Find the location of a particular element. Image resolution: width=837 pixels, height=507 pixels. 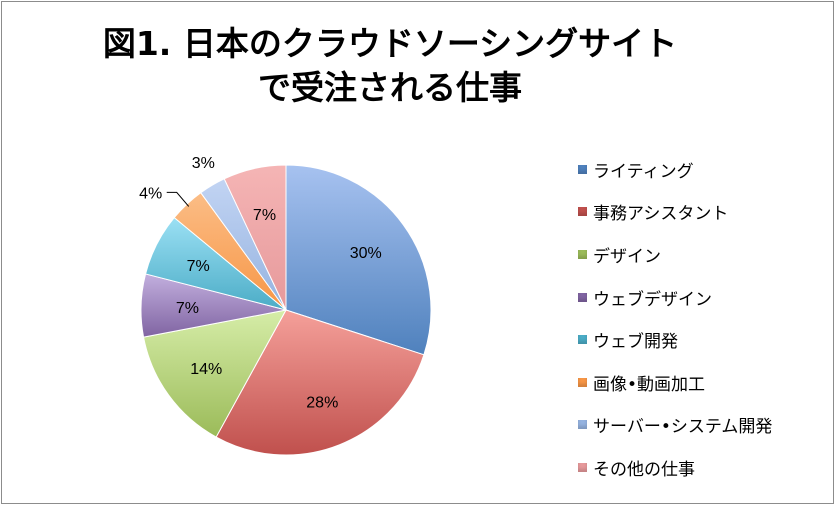

legend-item: 画像•動画加工 is located at coordinates (675, 382).